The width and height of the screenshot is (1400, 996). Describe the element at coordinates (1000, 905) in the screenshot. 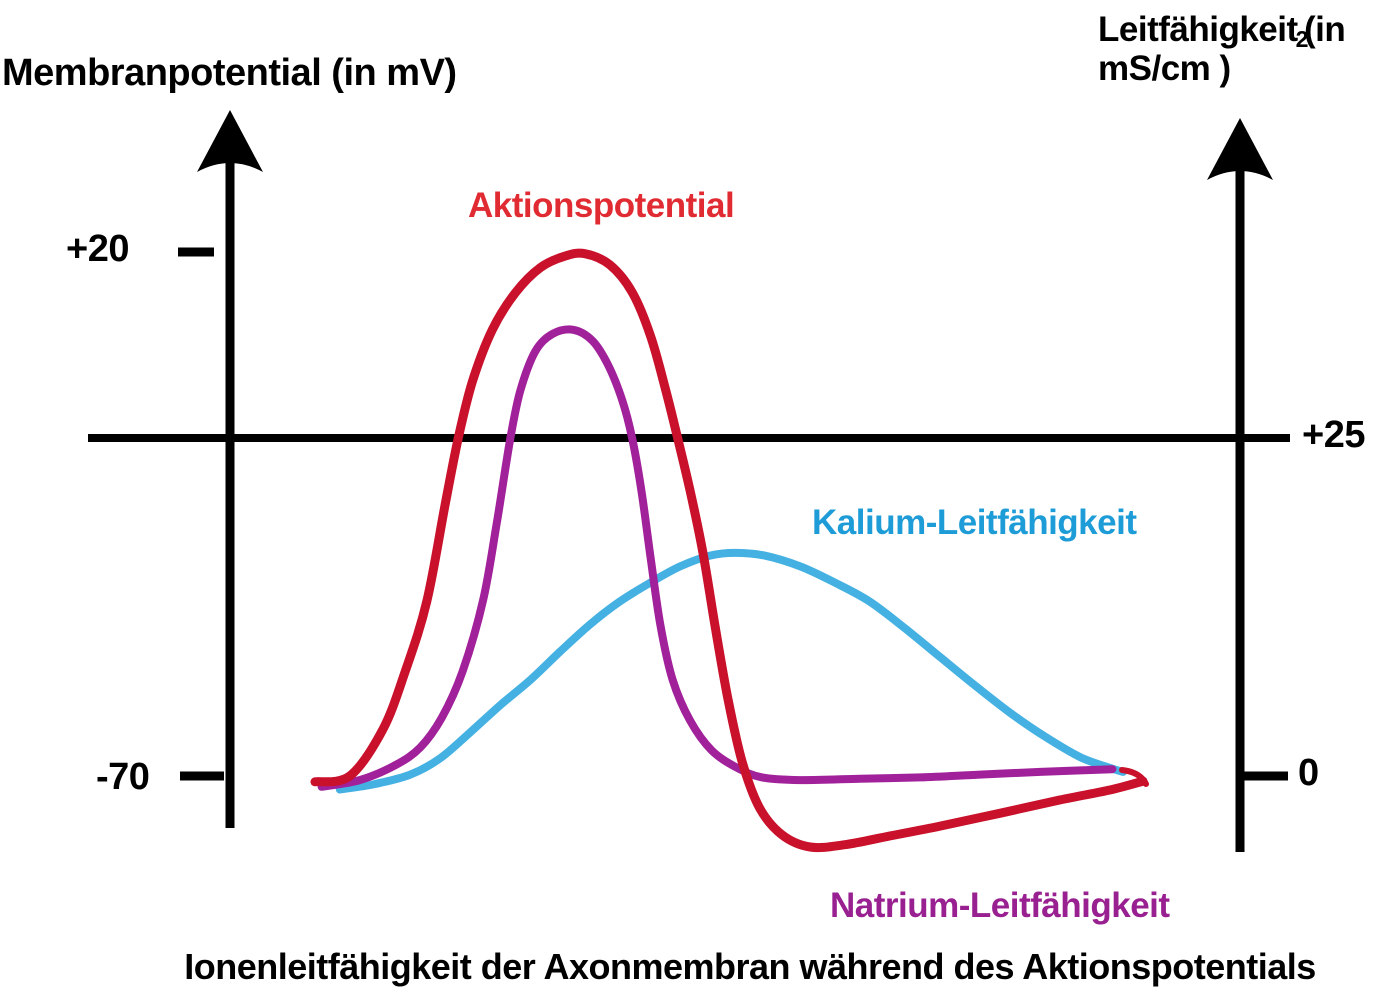

I see `curve-label-natrium-leitfaehigkeit: Natrium-Leitfähigkeit` at that location.